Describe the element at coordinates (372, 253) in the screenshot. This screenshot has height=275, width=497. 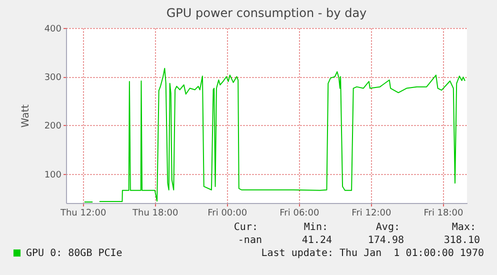
I see `text: Last update: Thu Jan 1 01:00:00 1970` at that location.